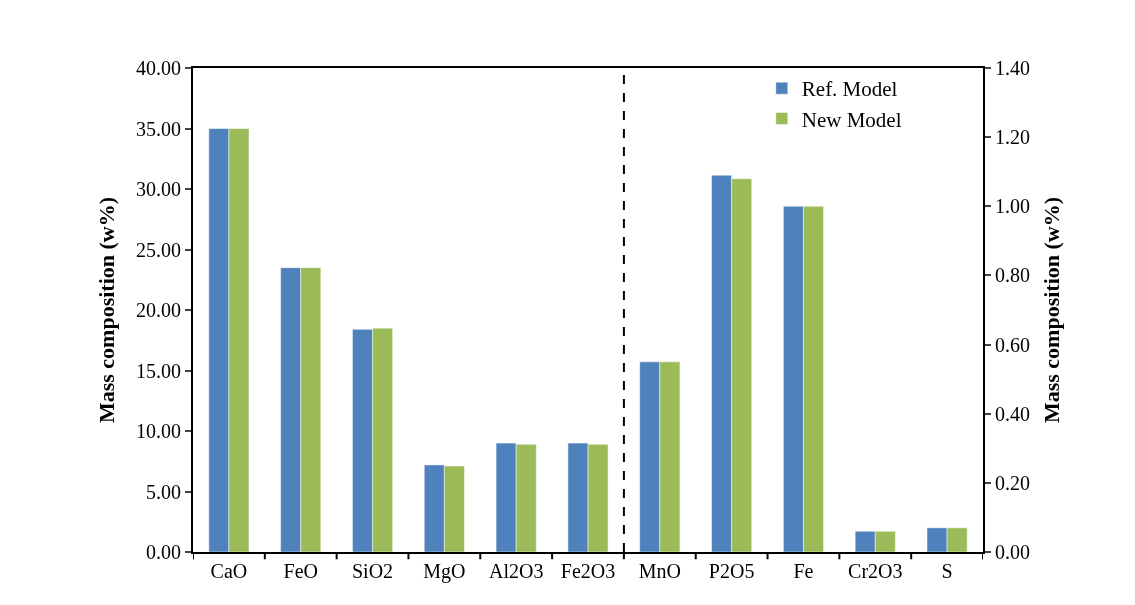 Image resolution: width=1135 pixels, height=605 pixels. What do you see at coordinates (731, 571) in the screenshot?
I see `x-tick-label: P2O5` at bounding box center [731, 571].